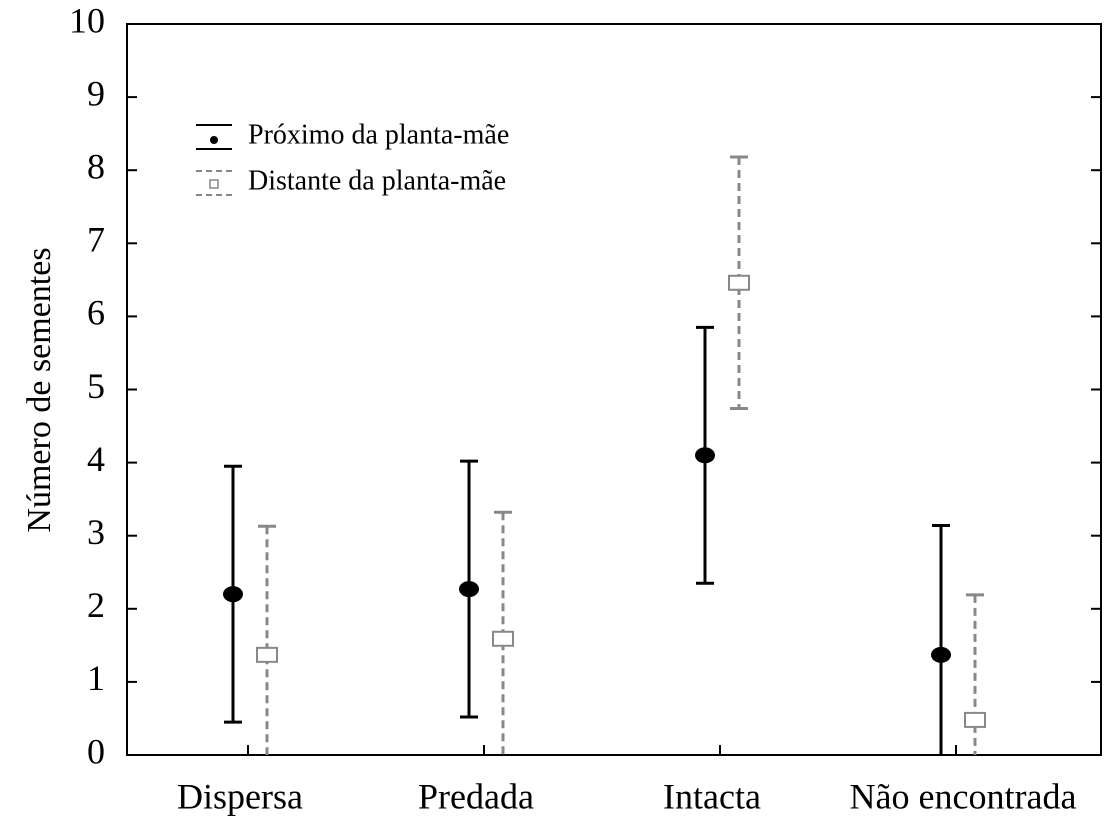 This screenshot has height=827, width=1114. I want to click on y-axis-label: Número de sementes, so click(39, 389).